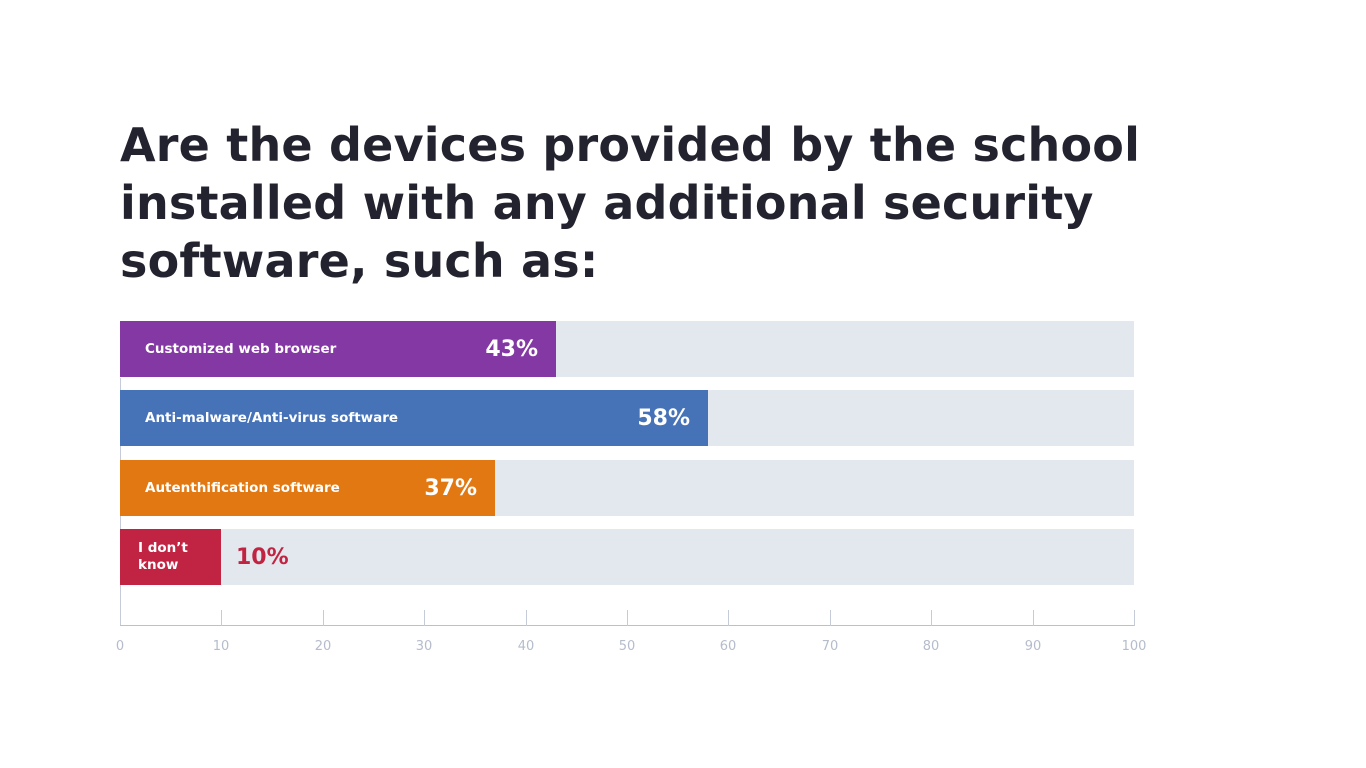 The image size is (1366, 768). What do you see at coordinates (163, 556) in the screenshot?
I see `bar-label: I don’t know` at bounding box center [163, 556].